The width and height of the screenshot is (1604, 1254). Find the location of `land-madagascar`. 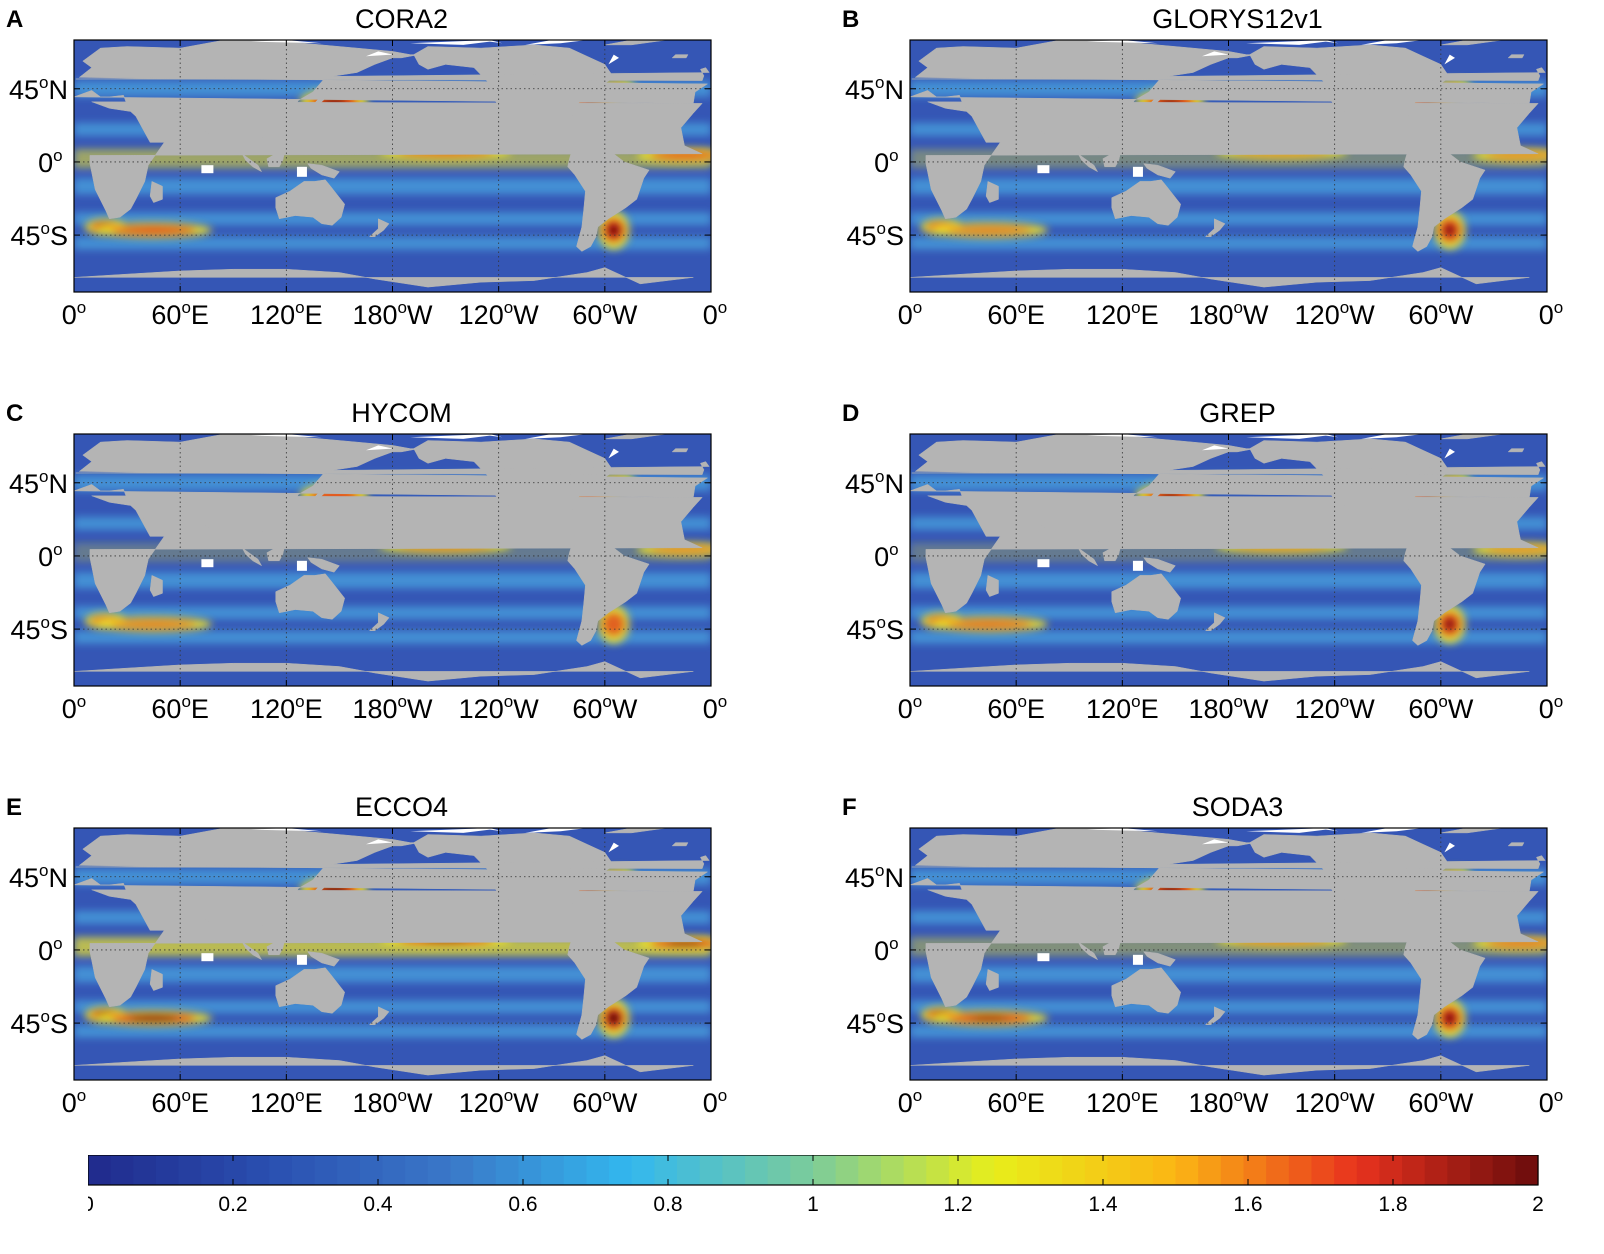

land-madagascar is located at coordinates (992, 980).